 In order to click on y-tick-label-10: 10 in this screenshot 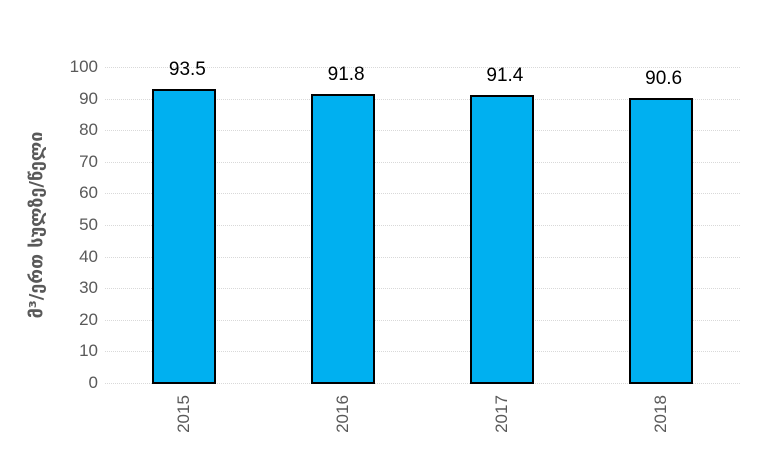, I will do `click(88, 351)`.